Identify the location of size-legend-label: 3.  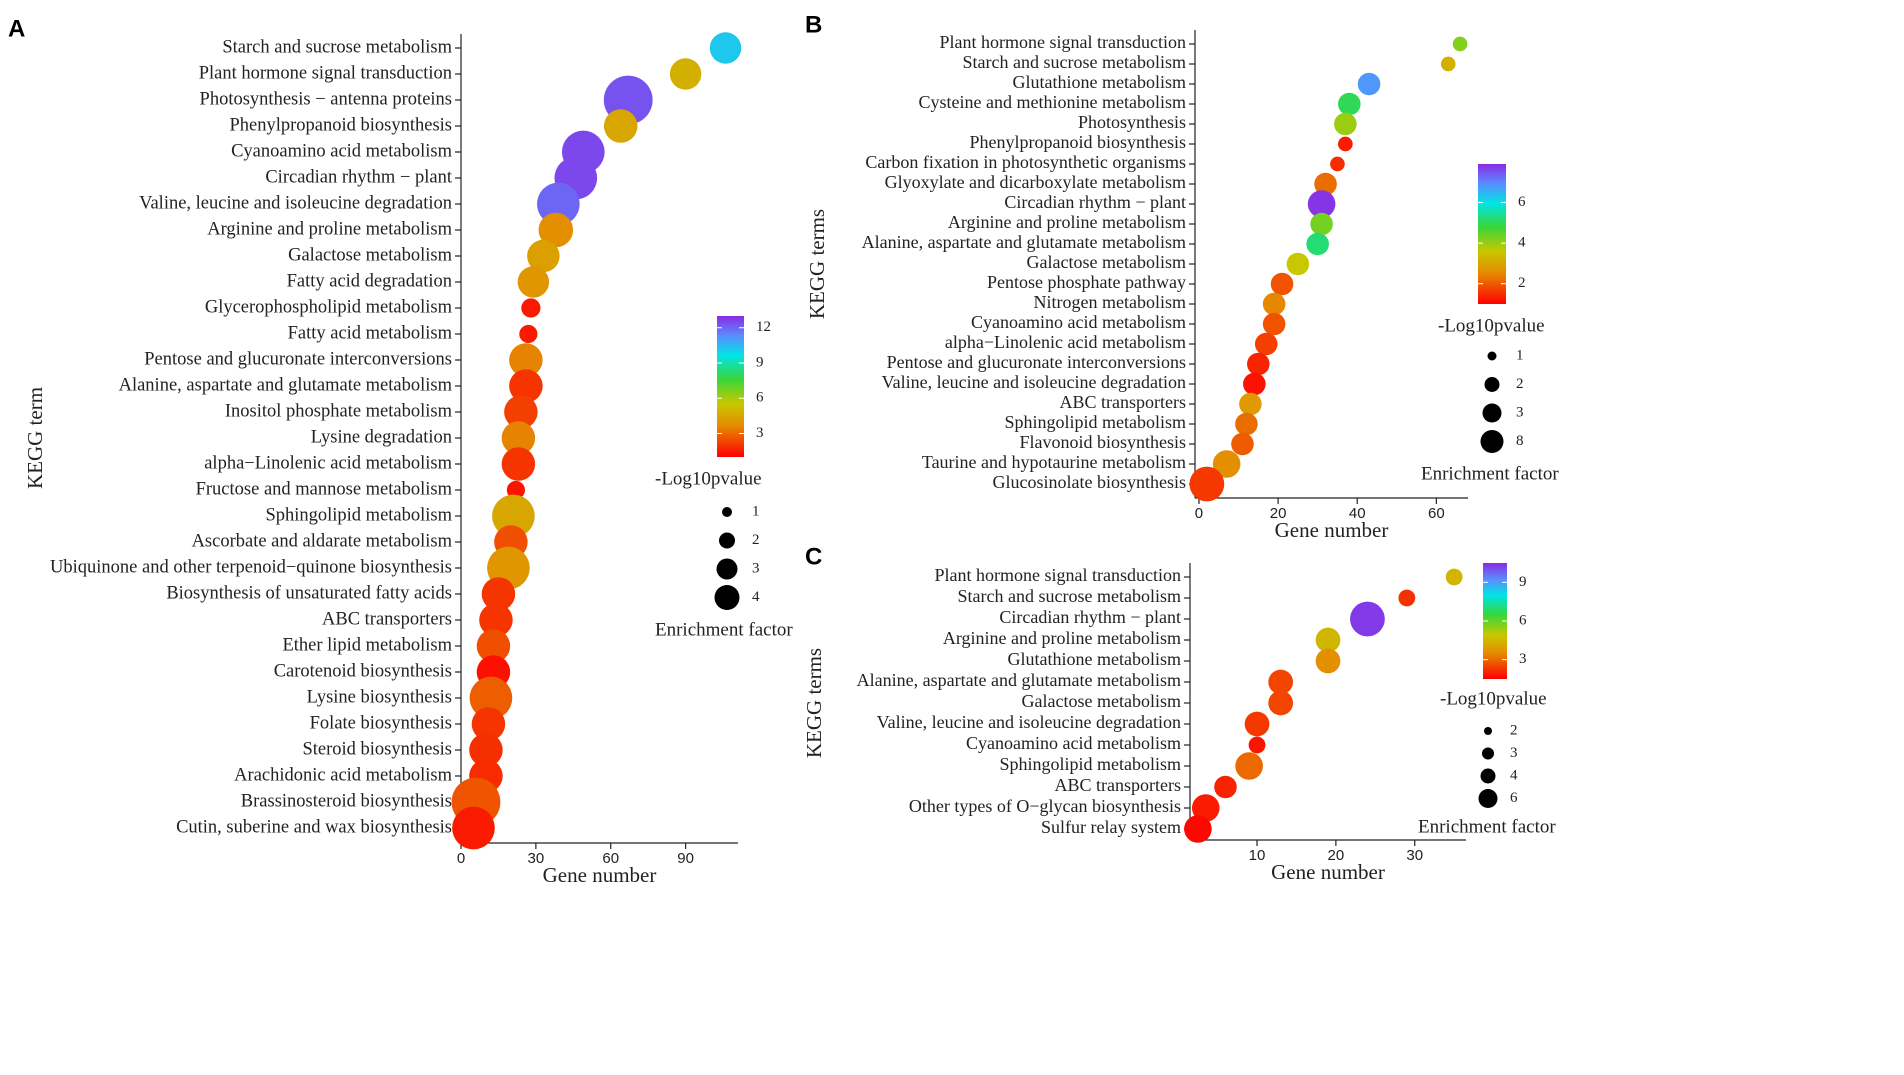
(1514, 753).